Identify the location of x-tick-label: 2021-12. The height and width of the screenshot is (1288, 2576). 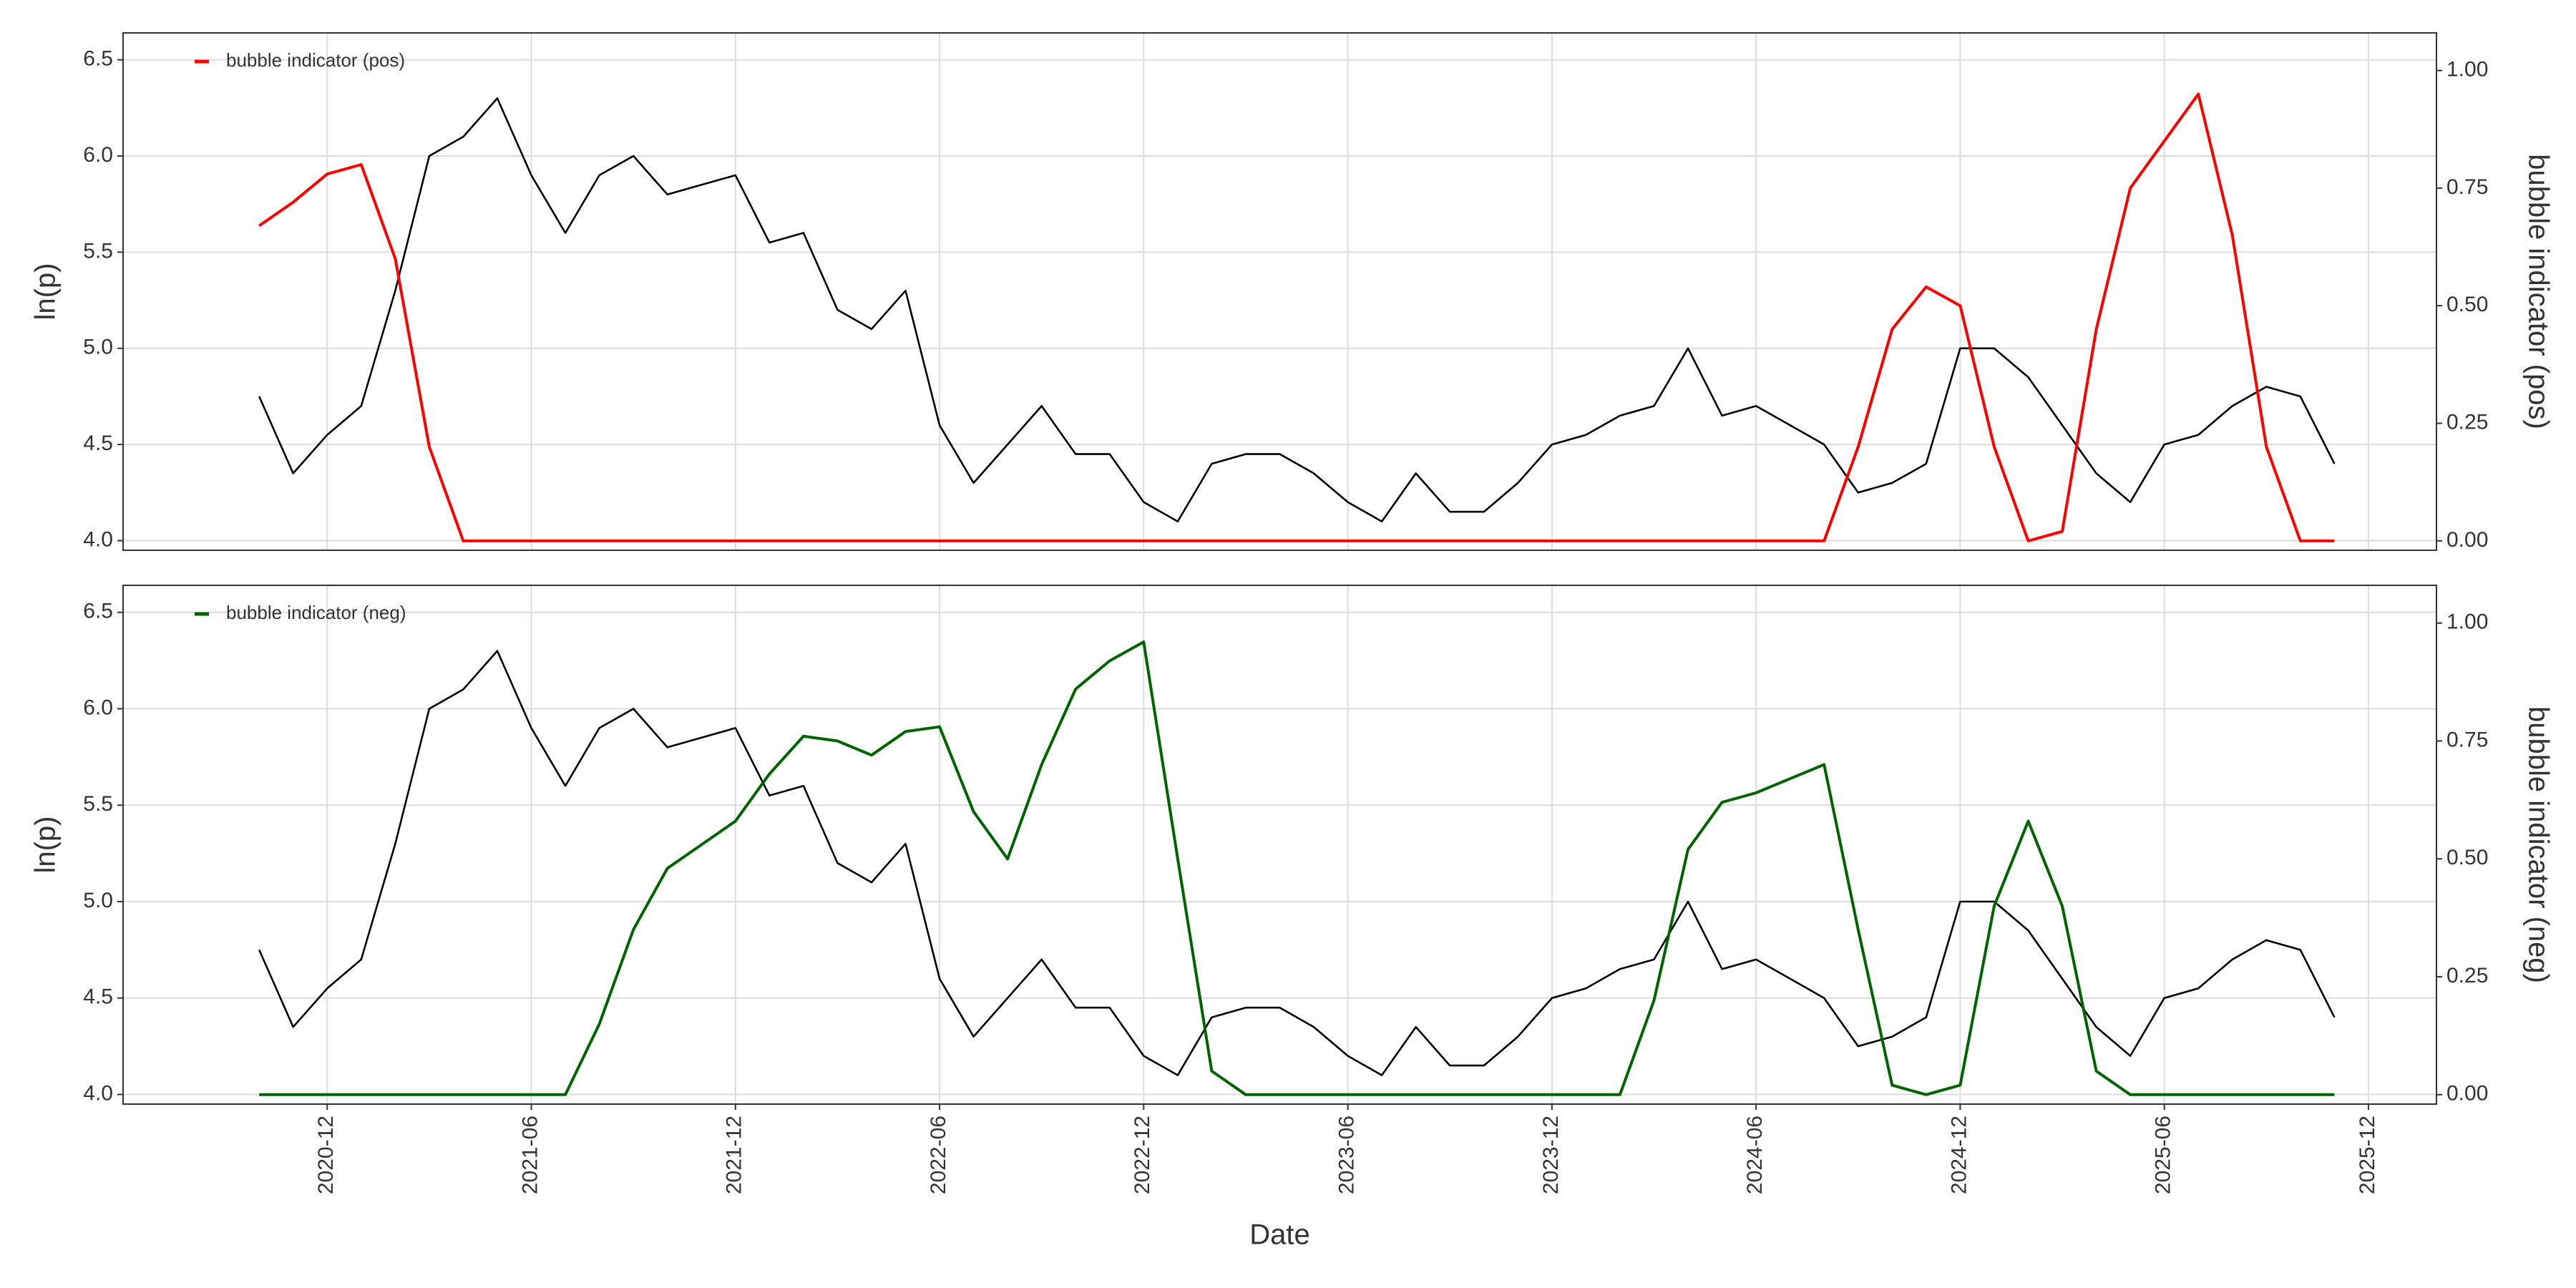
(735, 1155).